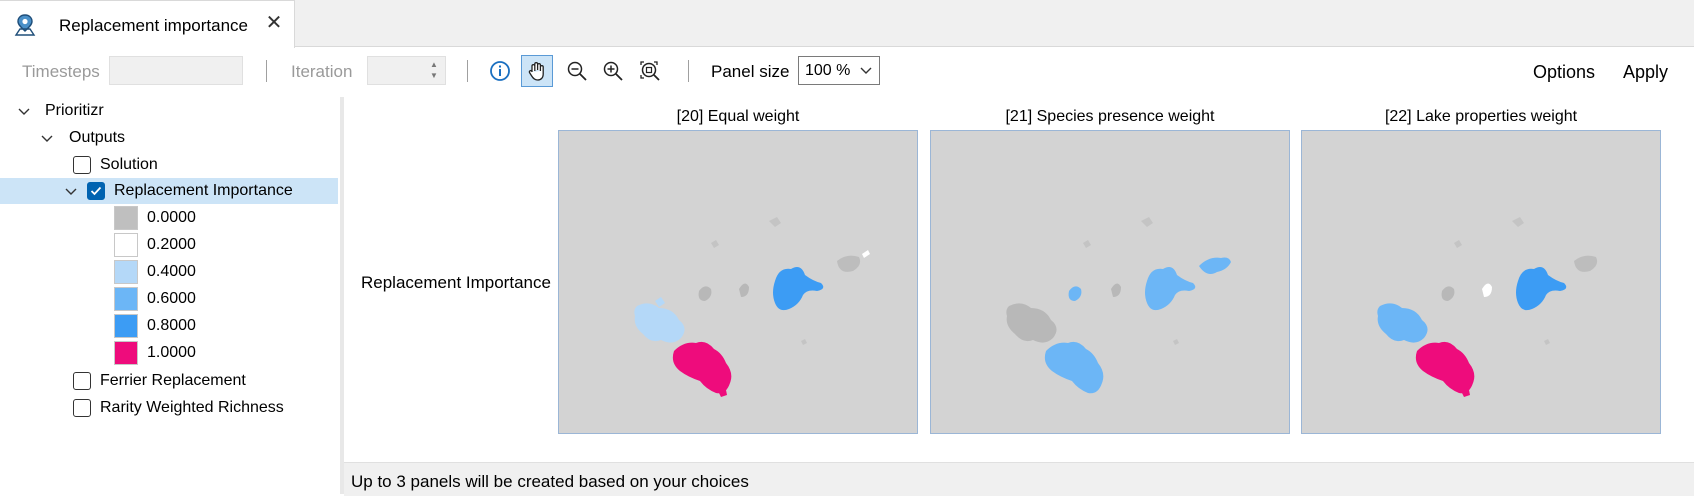 The height and width of the screenshot is (499, 1694). I want to click on legend-entry: 0.0000, so click(169, 218).